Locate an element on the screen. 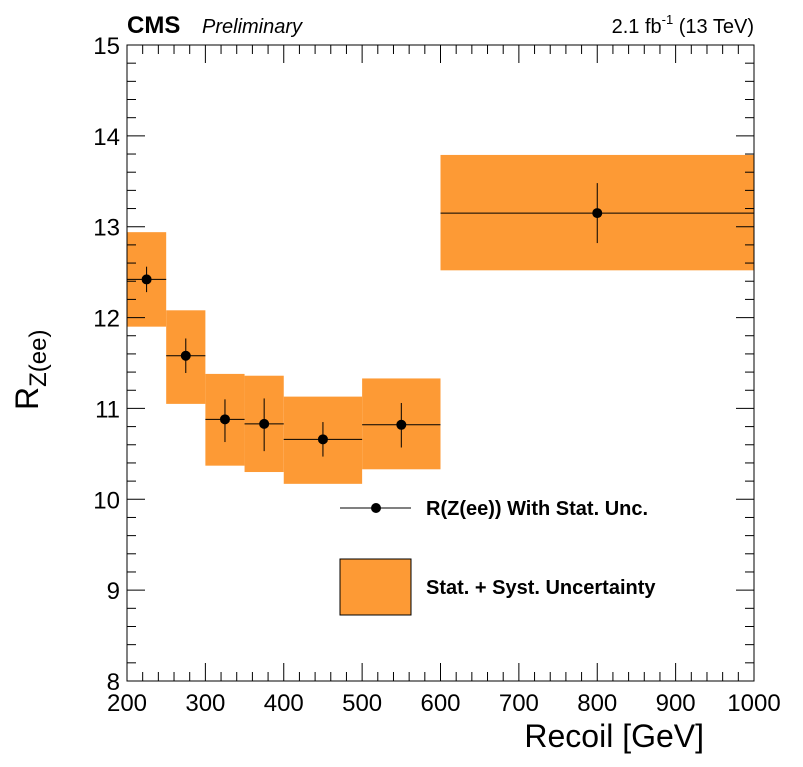 Image resolution: width=803 pixels, height=767 pixels. svg-text: RZ(ee) is located at coordinates (30, 370).